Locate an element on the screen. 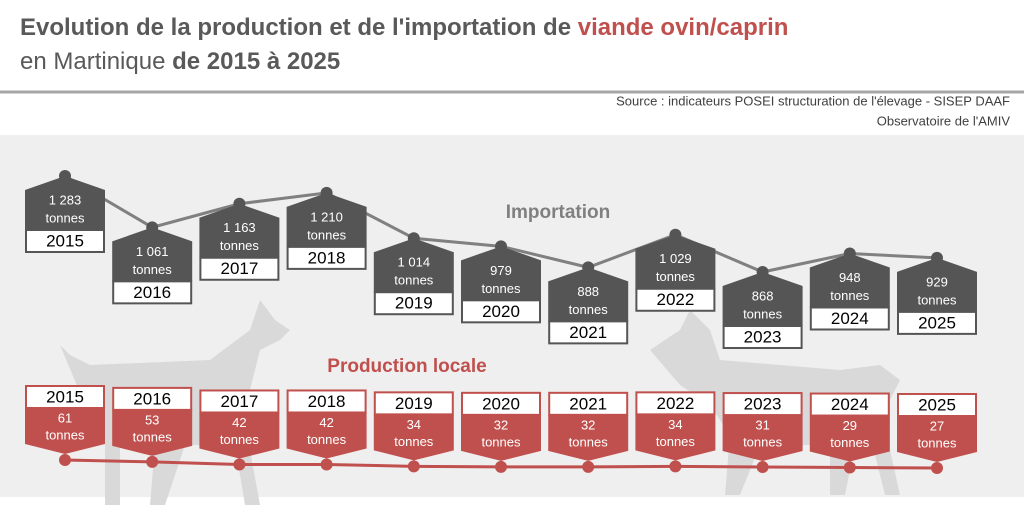 This screenshot has width=1024, height=517. value-label: 1 283 is located at coordinates (65, 199).